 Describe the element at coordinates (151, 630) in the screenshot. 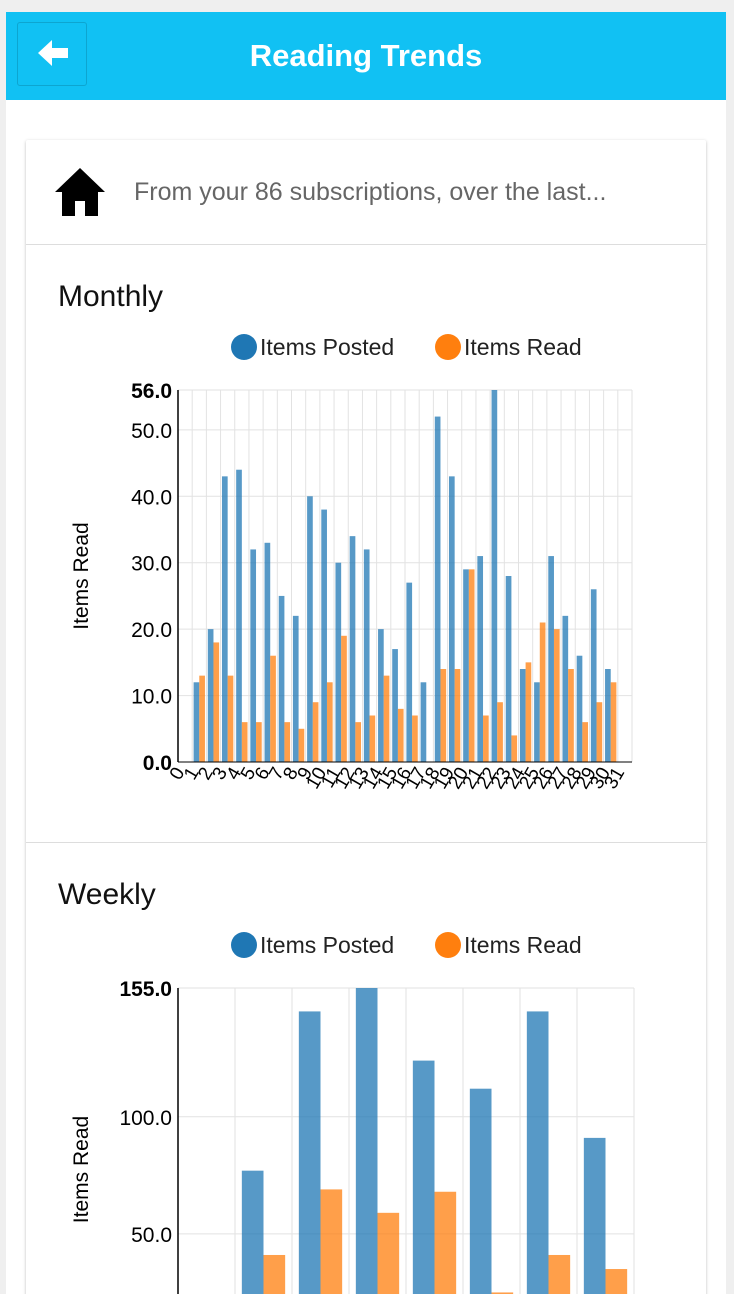

I see `y-tick-label: 20.0` at that location.